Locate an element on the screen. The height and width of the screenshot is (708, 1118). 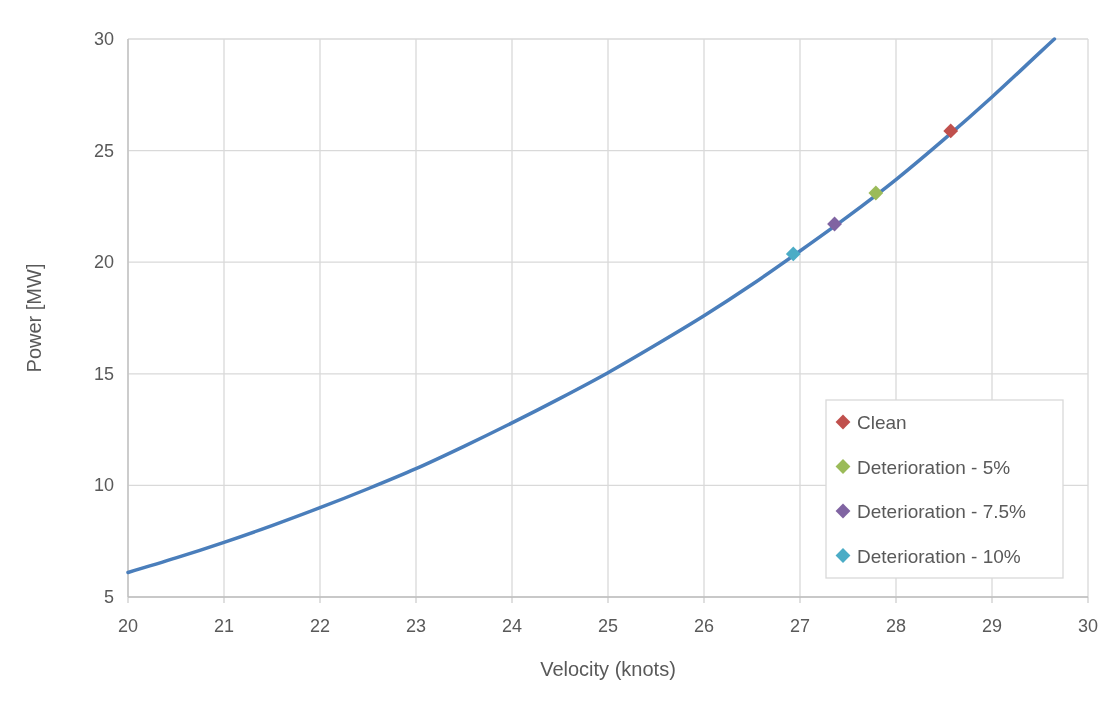
y-tick-label: 10 is located at coordinates (103, 485).